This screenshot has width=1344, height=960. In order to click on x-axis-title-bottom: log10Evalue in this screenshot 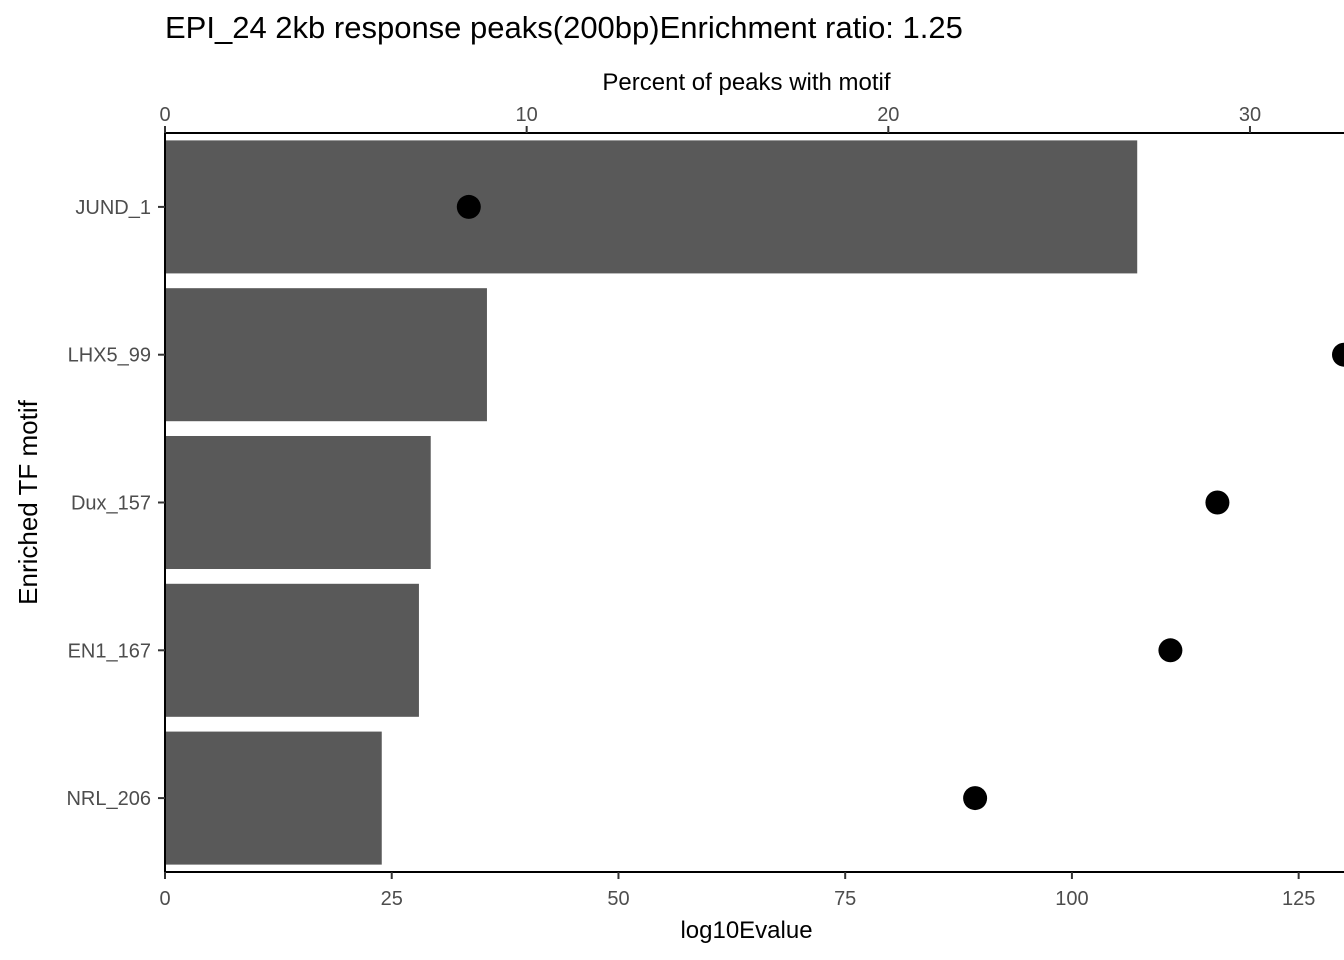, I will do `click(746, 930)`.